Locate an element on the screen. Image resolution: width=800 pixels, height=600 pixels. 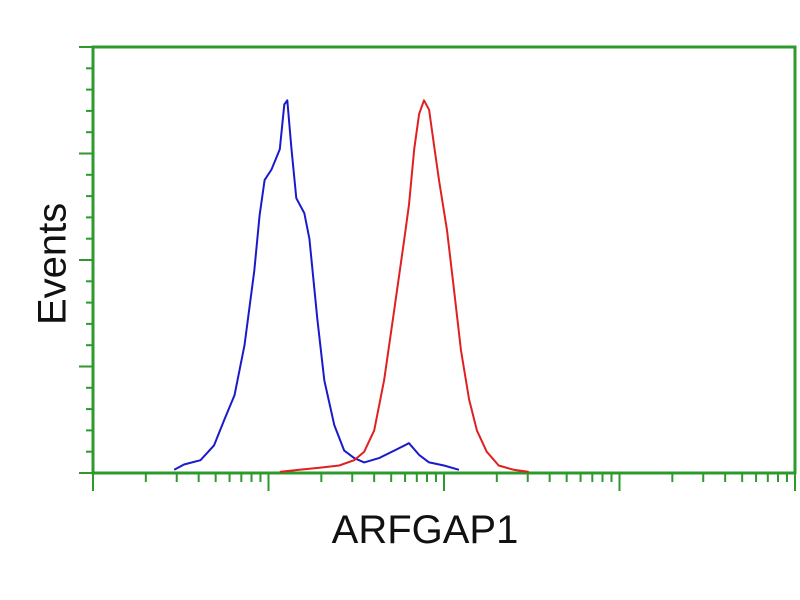
y-axis-label: Events is located at coordinates (52, 263).